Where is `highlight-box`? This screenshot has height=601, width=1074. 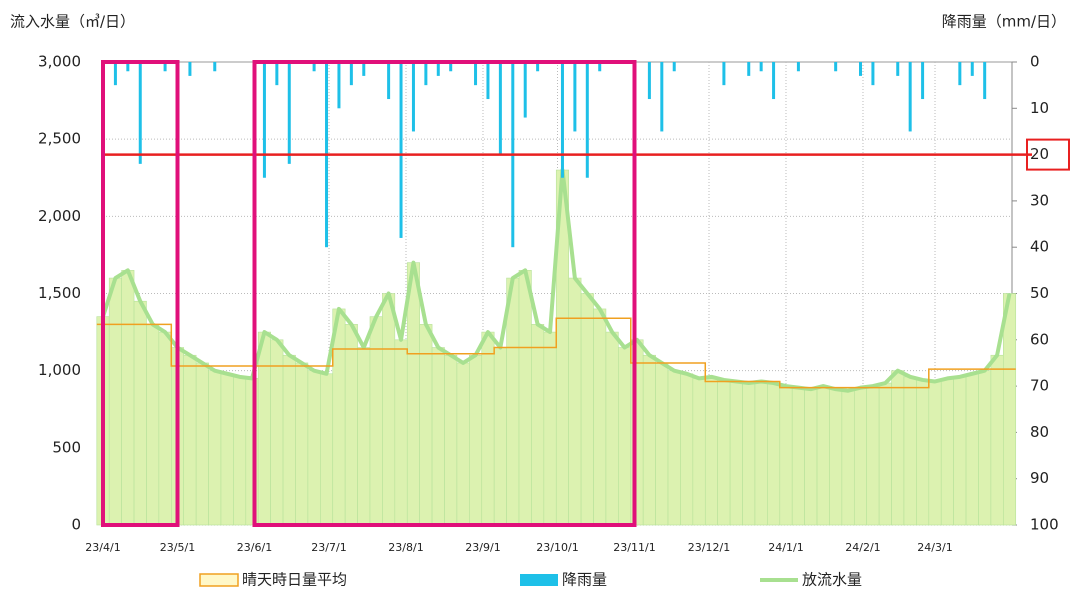 highlight-box is located at coordinates (1048, 154).